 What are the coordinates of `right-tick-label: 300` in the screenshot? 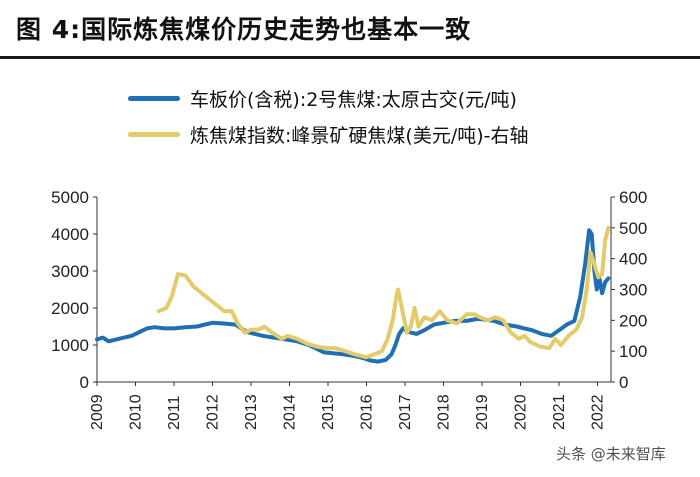 It's located at (633, 290).